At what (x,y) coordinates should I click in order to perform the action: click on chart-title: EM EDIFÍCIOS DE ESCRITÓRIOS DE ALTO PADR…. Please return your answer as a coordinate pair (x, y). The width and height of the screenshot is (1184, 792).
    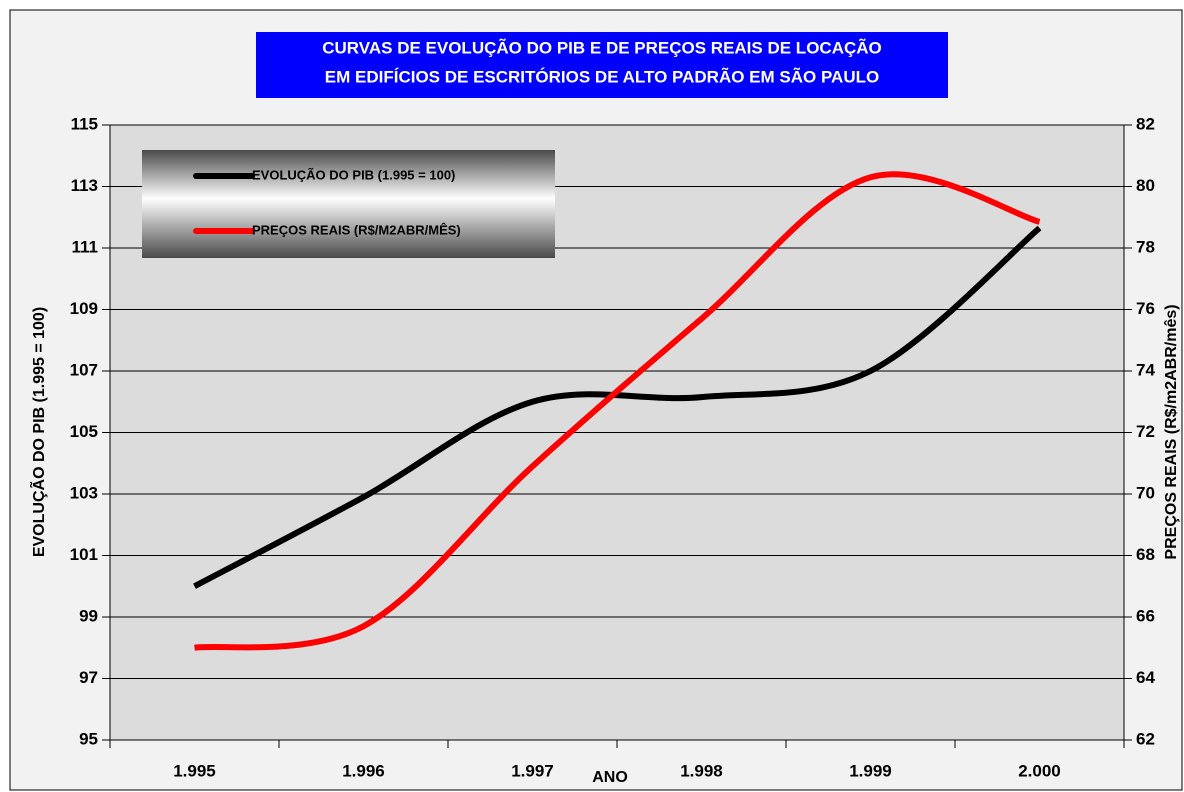
    Looking at the image, I should click on (602, 76).